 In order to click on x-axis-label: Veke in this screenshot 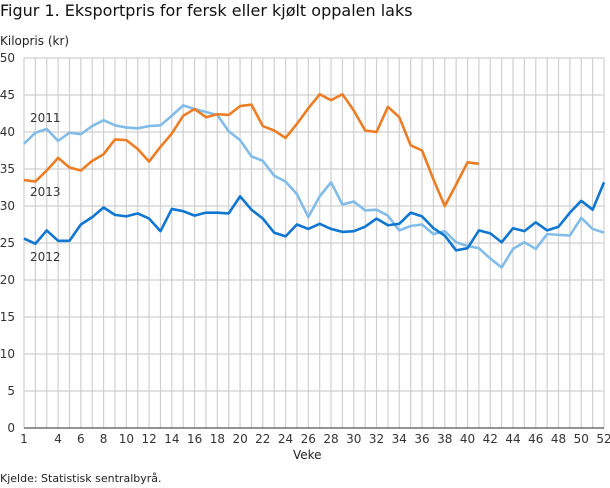, I will do `click(307, 455)`.